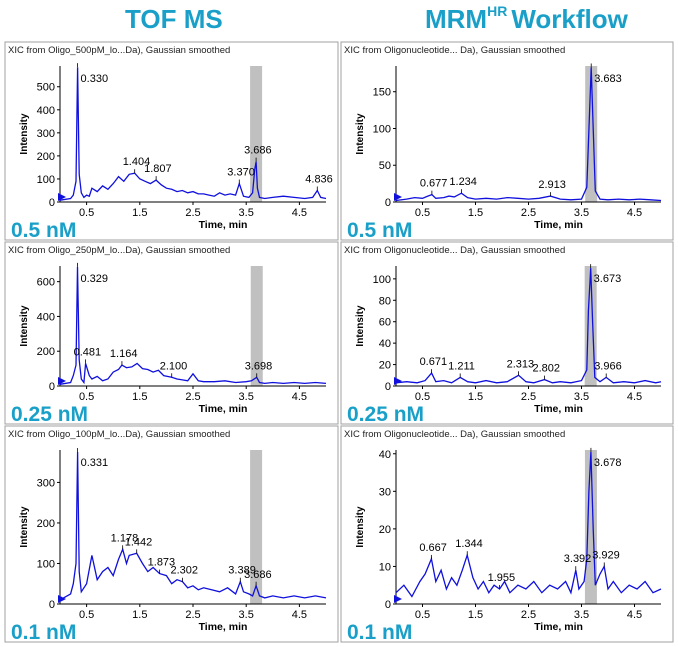 The width and height of the screenshot is (678, 647). I want to click on peak-label: 0.329, so click(95, 279).